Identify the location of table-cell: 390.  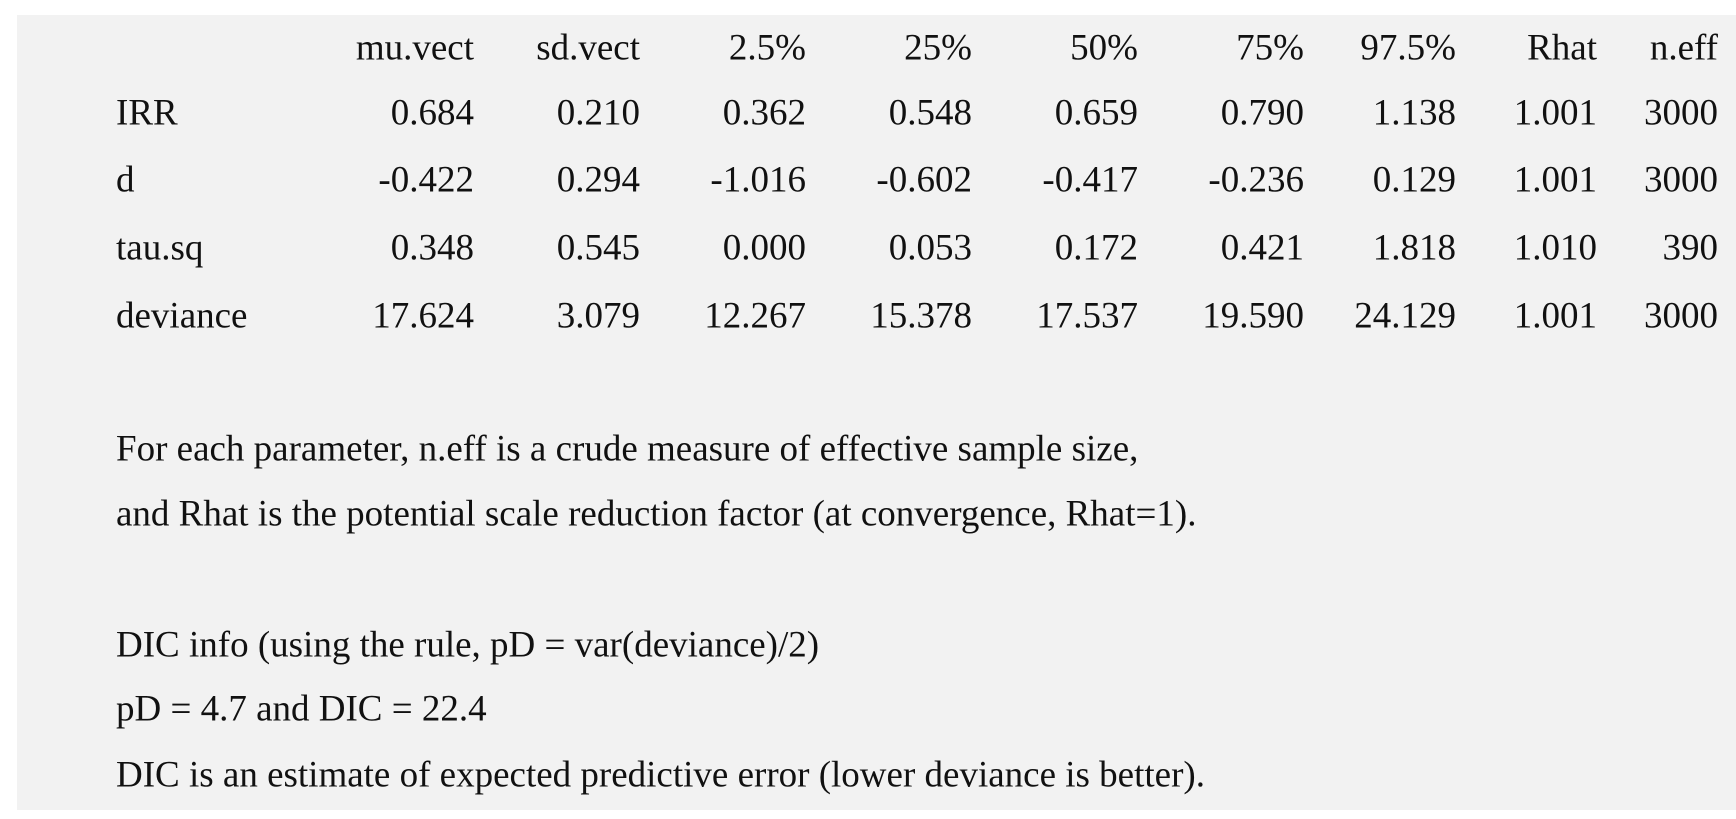
(1691, 247).